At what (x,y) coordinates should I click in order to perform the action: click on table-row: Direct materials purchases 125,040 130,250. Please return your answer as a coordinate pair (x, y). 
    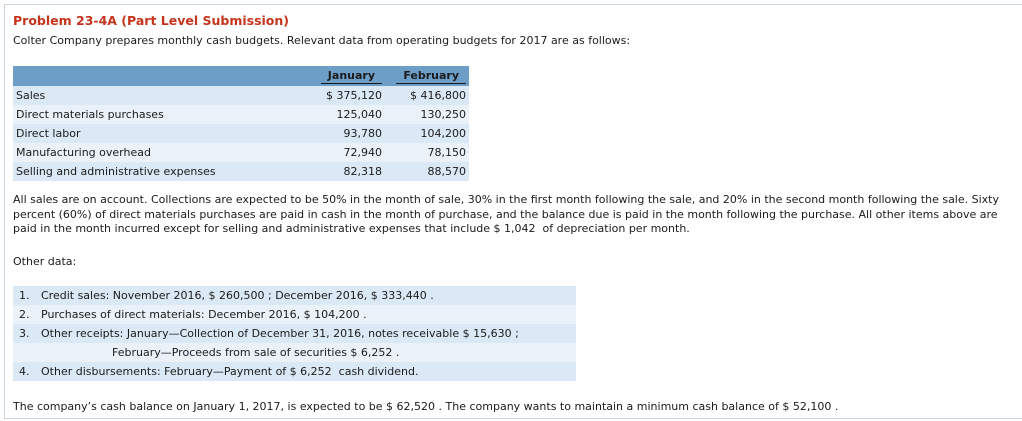
    Looking at the image, I should click on (241, 114).